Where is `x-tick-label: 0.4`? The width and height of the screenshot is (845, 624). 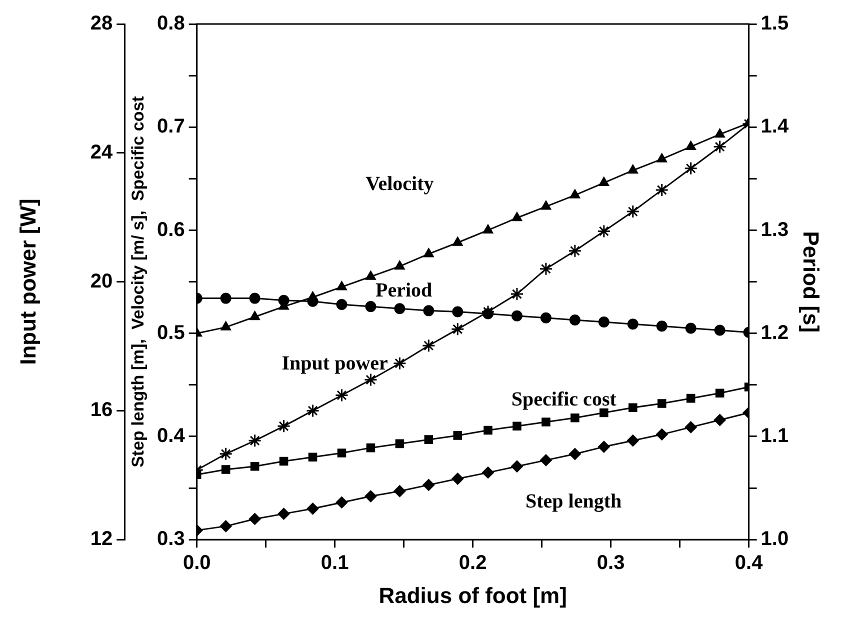 x-tick-label: 0.4 is located at coordinates (749, 563).